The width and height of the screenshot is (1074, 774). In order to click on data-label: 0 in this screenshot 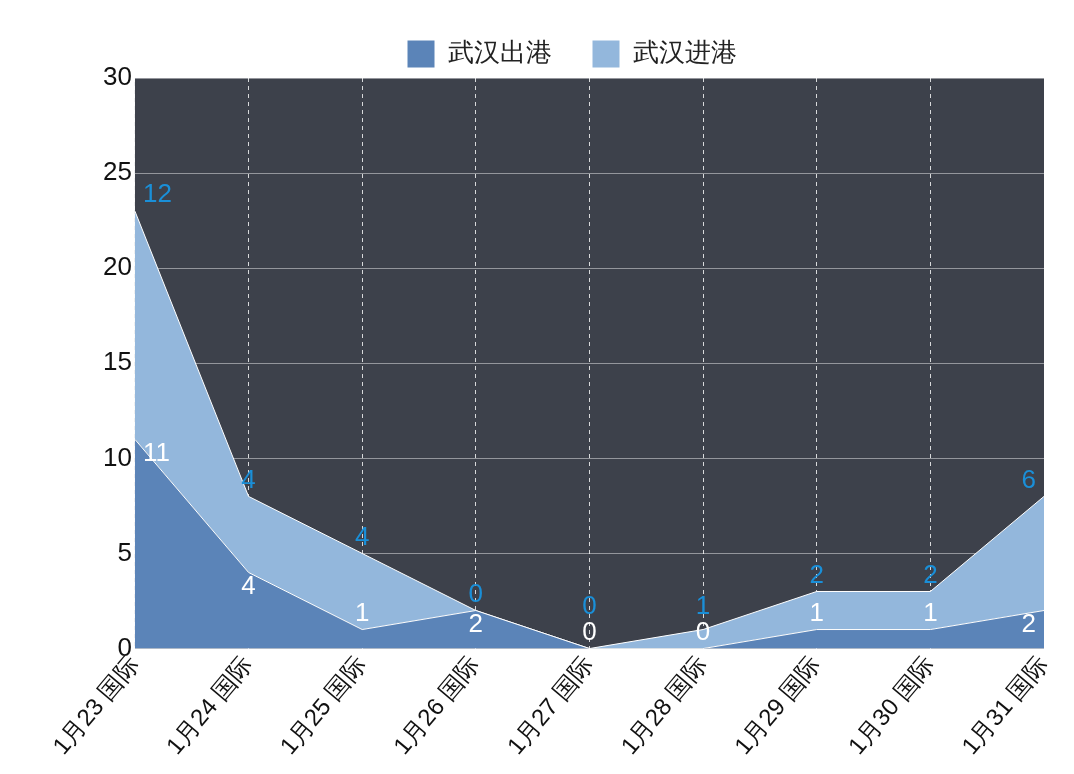, I will do `click(476, 592)`.